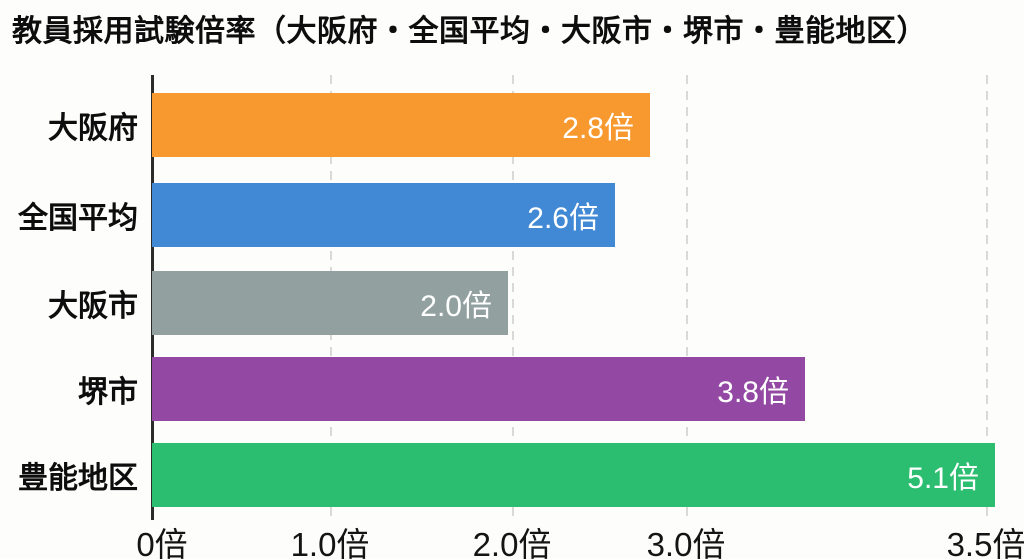 This screenshot has height=559, width=1024. I want to click on x-tick-label-0: 0倍, so click(162, 542).